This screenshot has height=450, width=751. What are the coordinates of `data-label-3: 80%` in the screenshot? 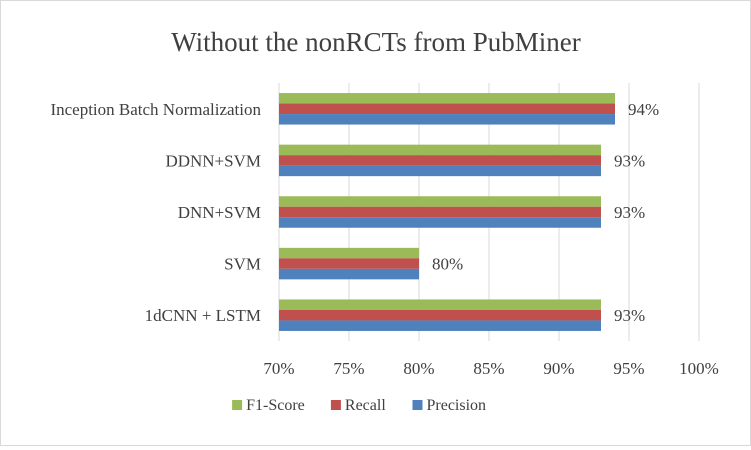 It's located at (447, 264).